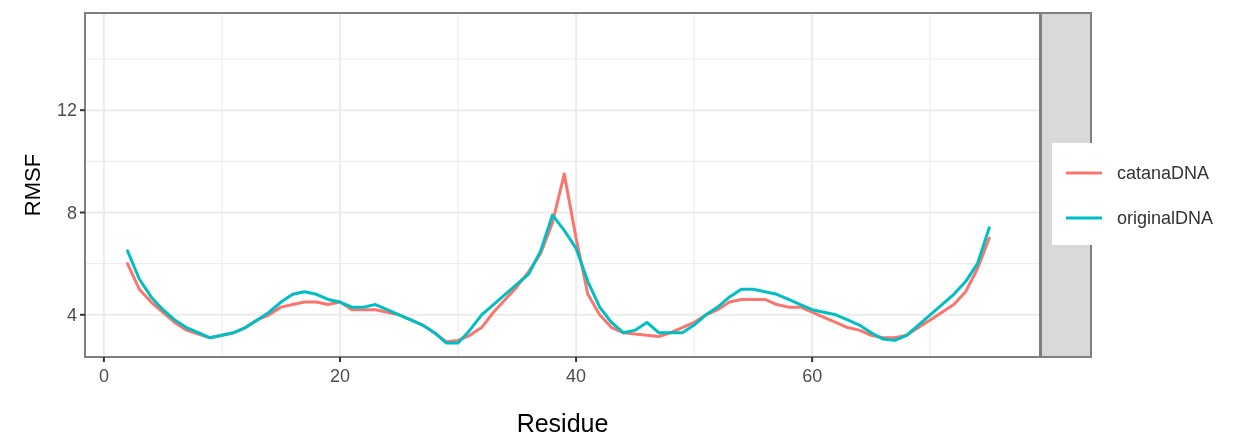  I want to click on x-tick-label: 60, so click(812, 376).